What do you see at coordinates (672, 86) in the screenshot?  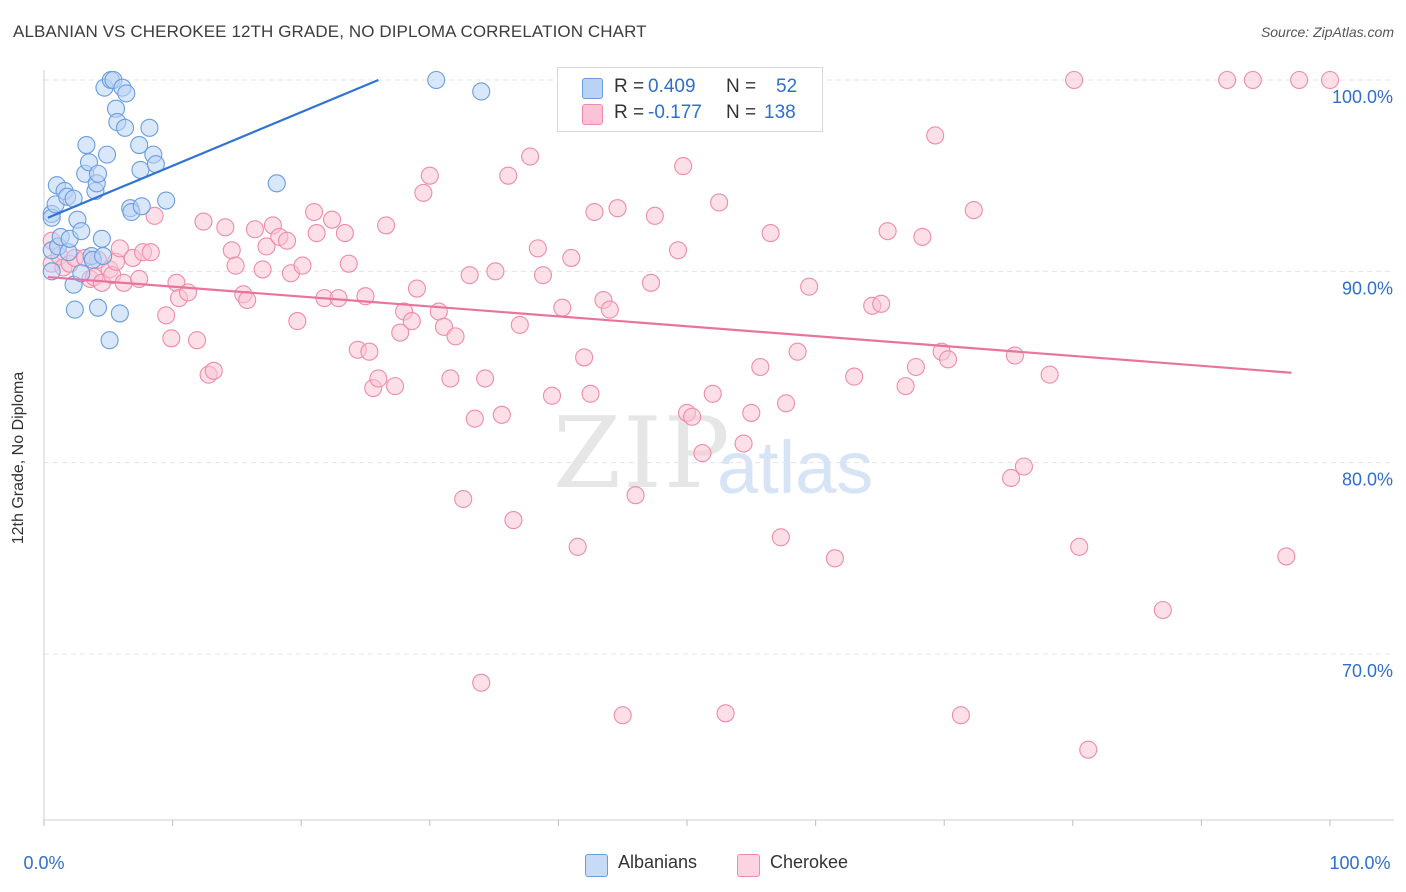 I see `albanians-r-value: 0.409` at bounding box center [672, 86].